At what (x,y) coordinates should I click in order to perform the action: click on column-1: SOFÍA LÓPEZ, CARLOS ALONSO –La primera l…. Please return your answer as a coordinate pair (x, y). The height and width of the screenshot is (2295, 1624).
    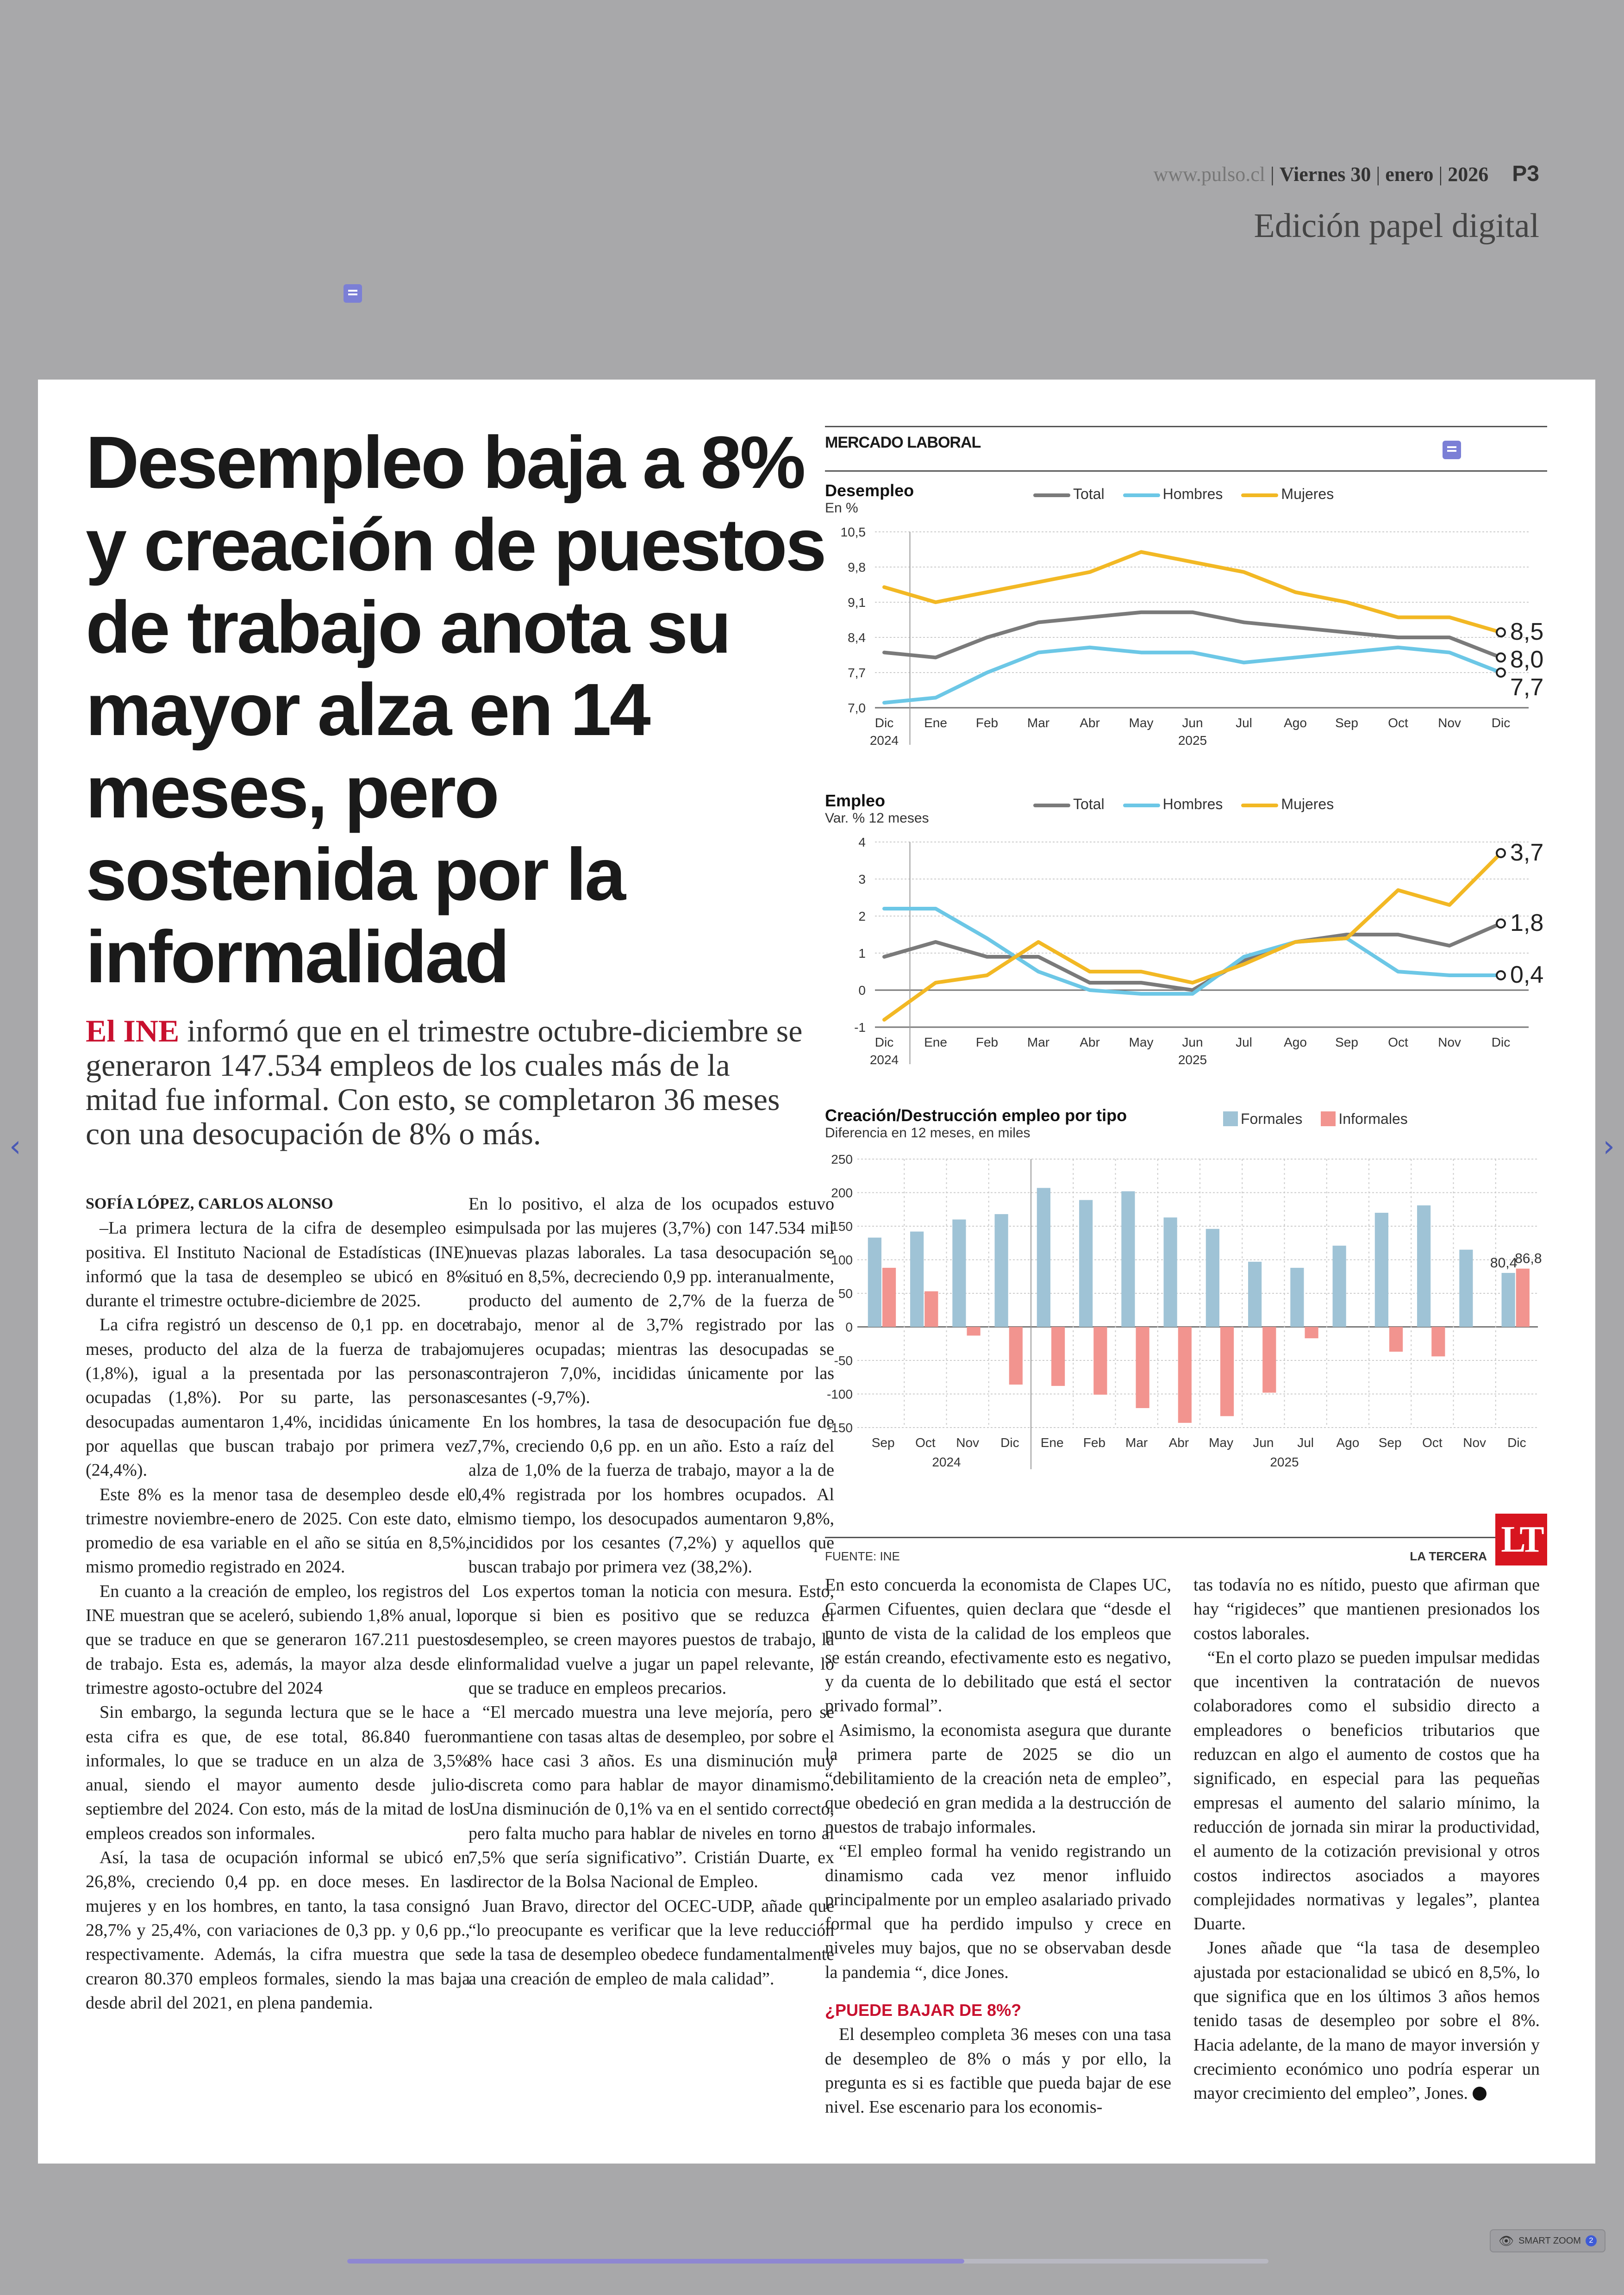
    Looking at the image, I should click on (278, 1603).